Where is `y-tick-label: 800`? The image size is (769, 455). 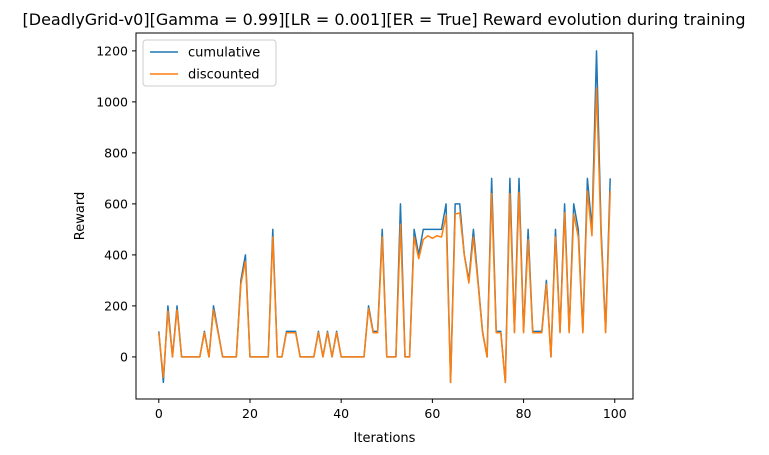 y-tick-label: 800 is located at coordinates (116, 152).